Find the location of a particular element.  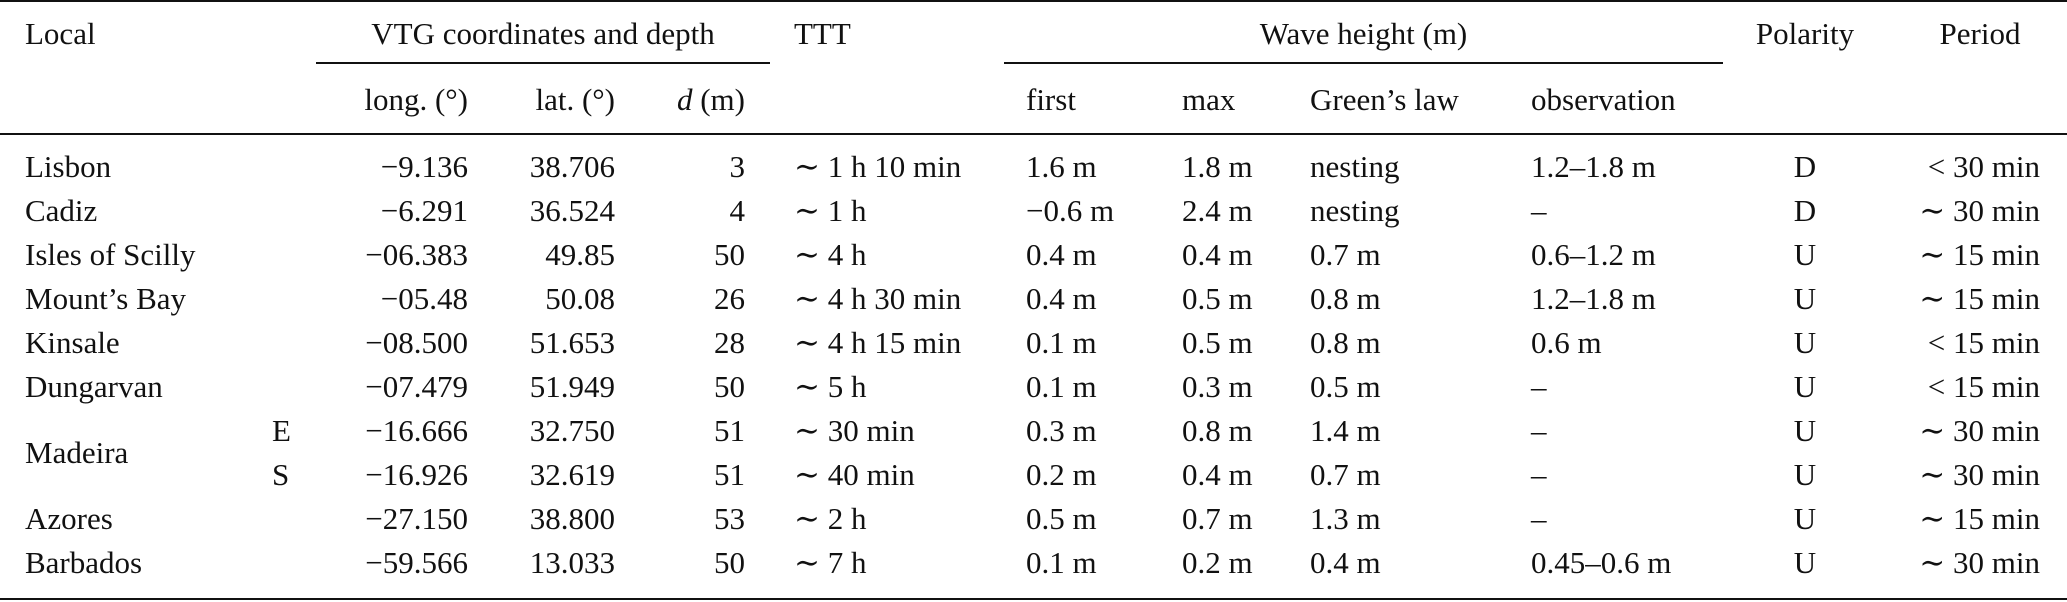

cell-long: −16.666 is located at coordinates (416, 430).